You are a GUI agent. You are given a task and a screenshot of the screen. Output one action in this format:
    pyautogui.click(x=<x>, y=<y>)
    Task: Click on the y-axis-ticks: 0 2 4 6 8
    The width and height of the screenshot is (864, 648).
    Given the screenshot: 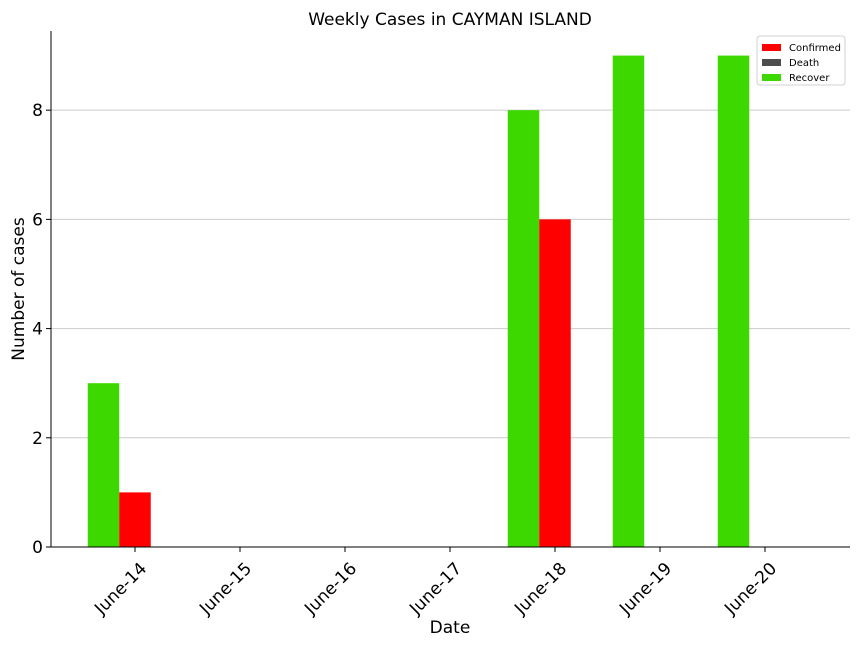 What is the action you would take?
    pyautogui.click(x=41, y=329)
    